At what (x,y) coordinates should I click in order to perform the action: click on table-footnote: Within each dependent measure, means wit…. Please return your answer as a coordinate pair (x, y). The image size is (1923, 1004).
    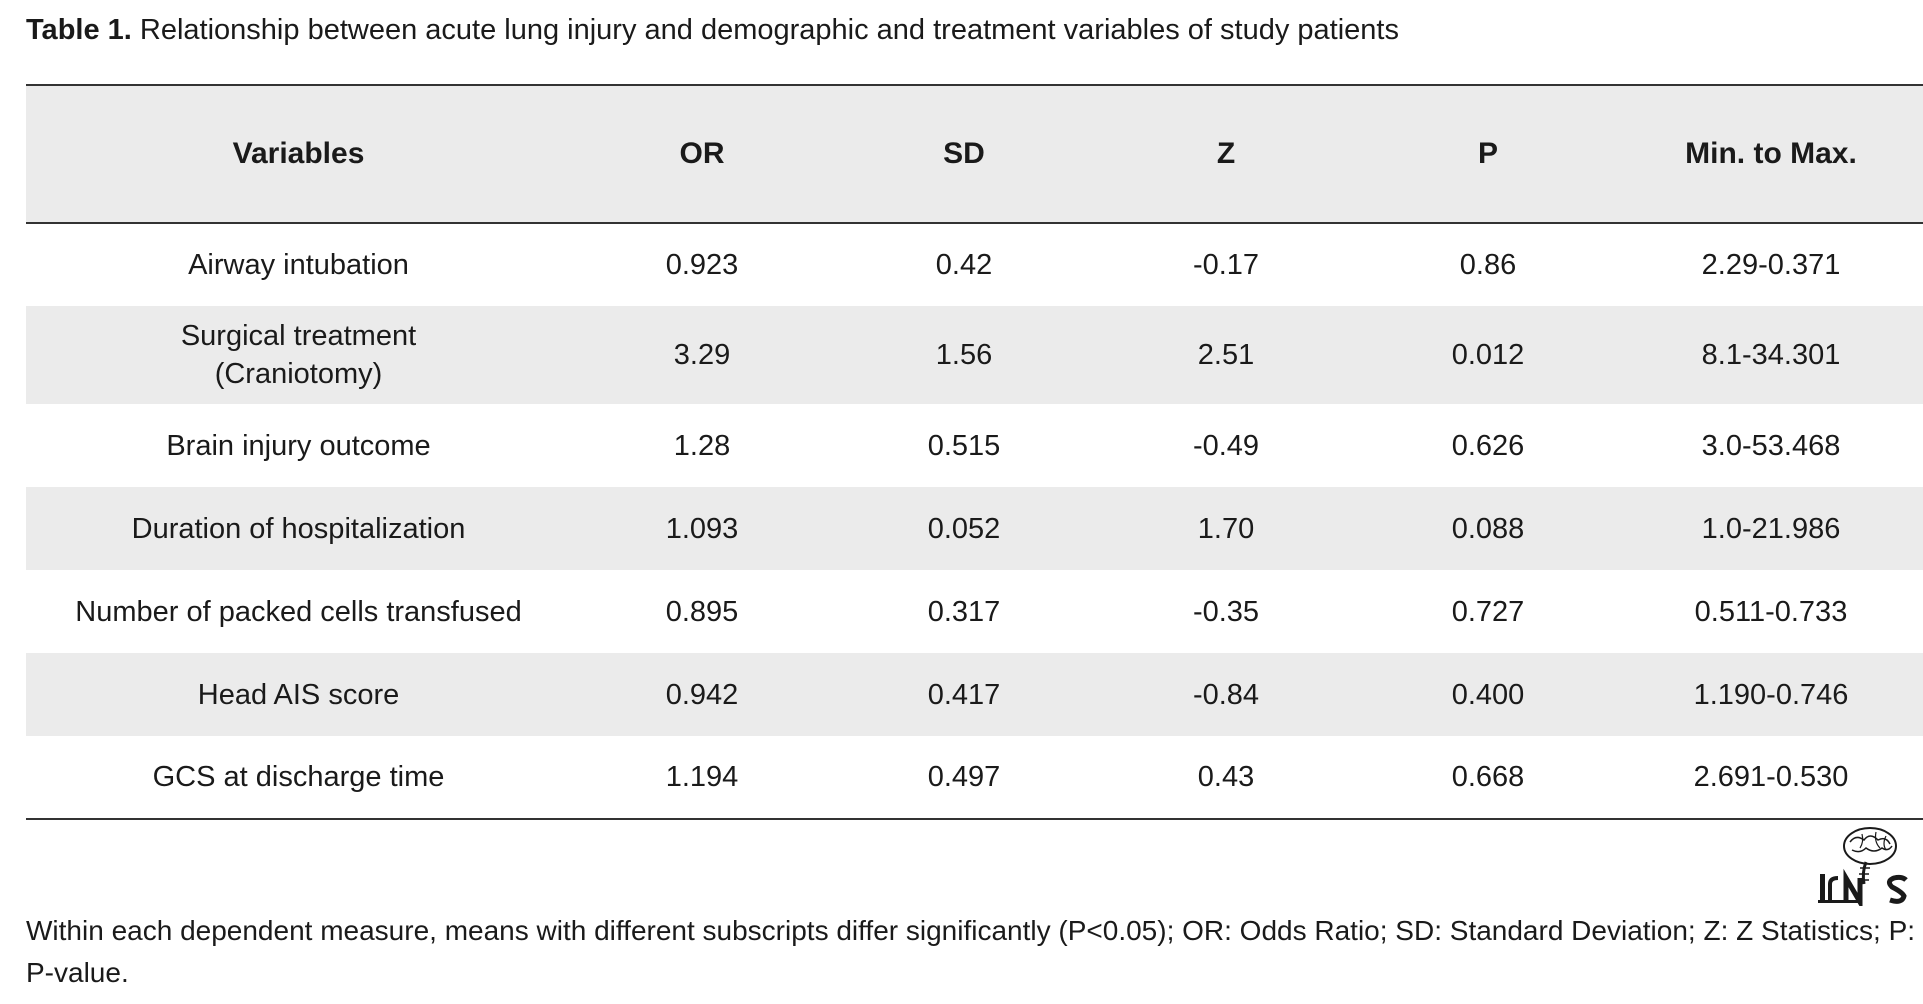
    Looking at the image, I should click on (971, 951).